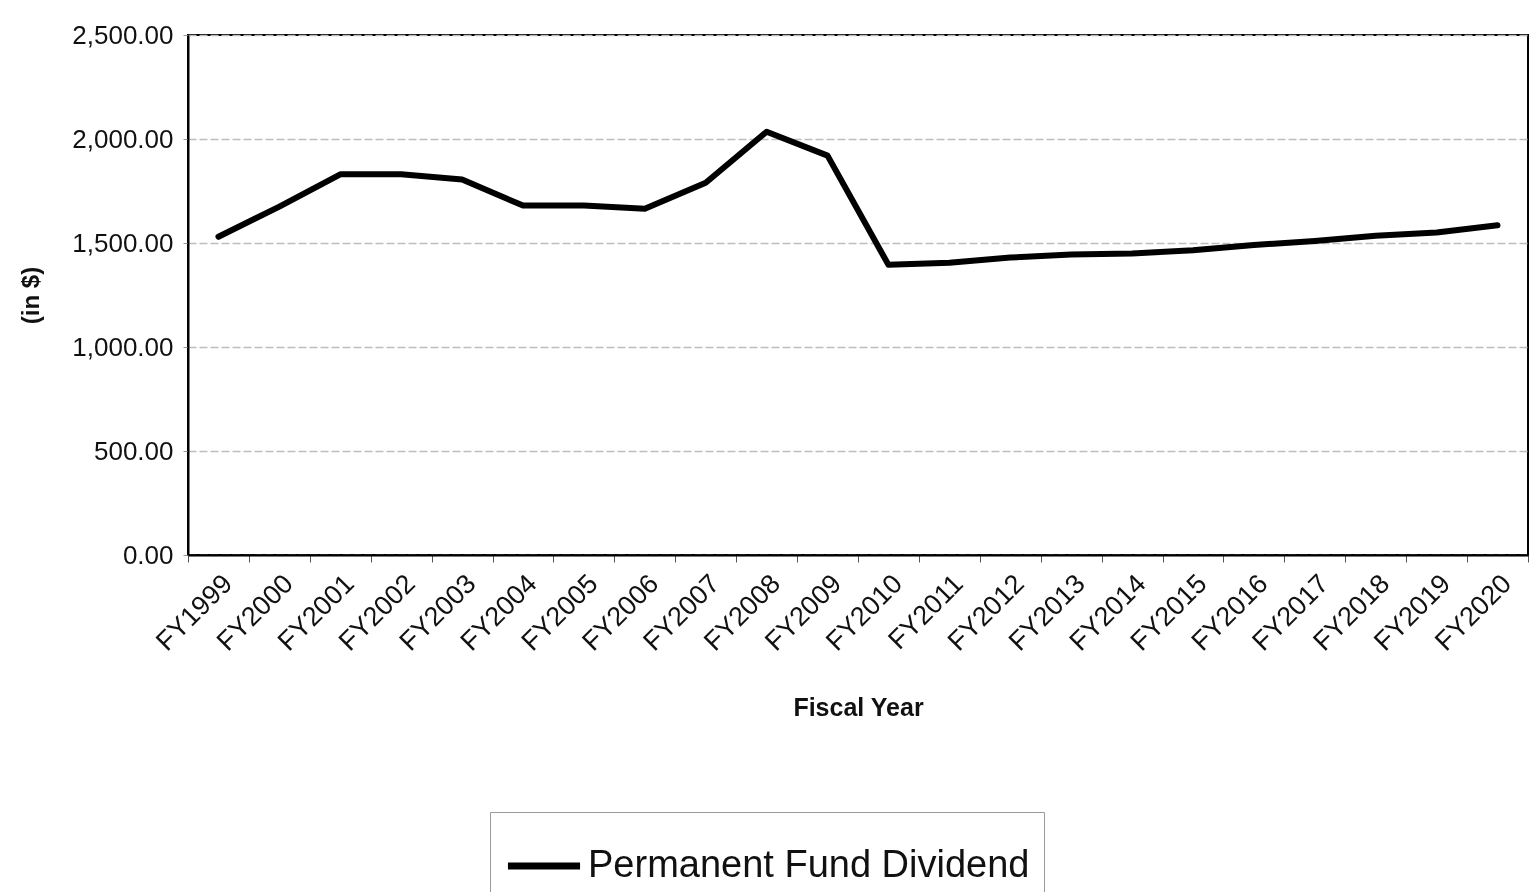  What do you see at coordinates (123, 346) in the screenshot?
I see `y-tick-label: 1,000.00` at bounding box center [123, 346].